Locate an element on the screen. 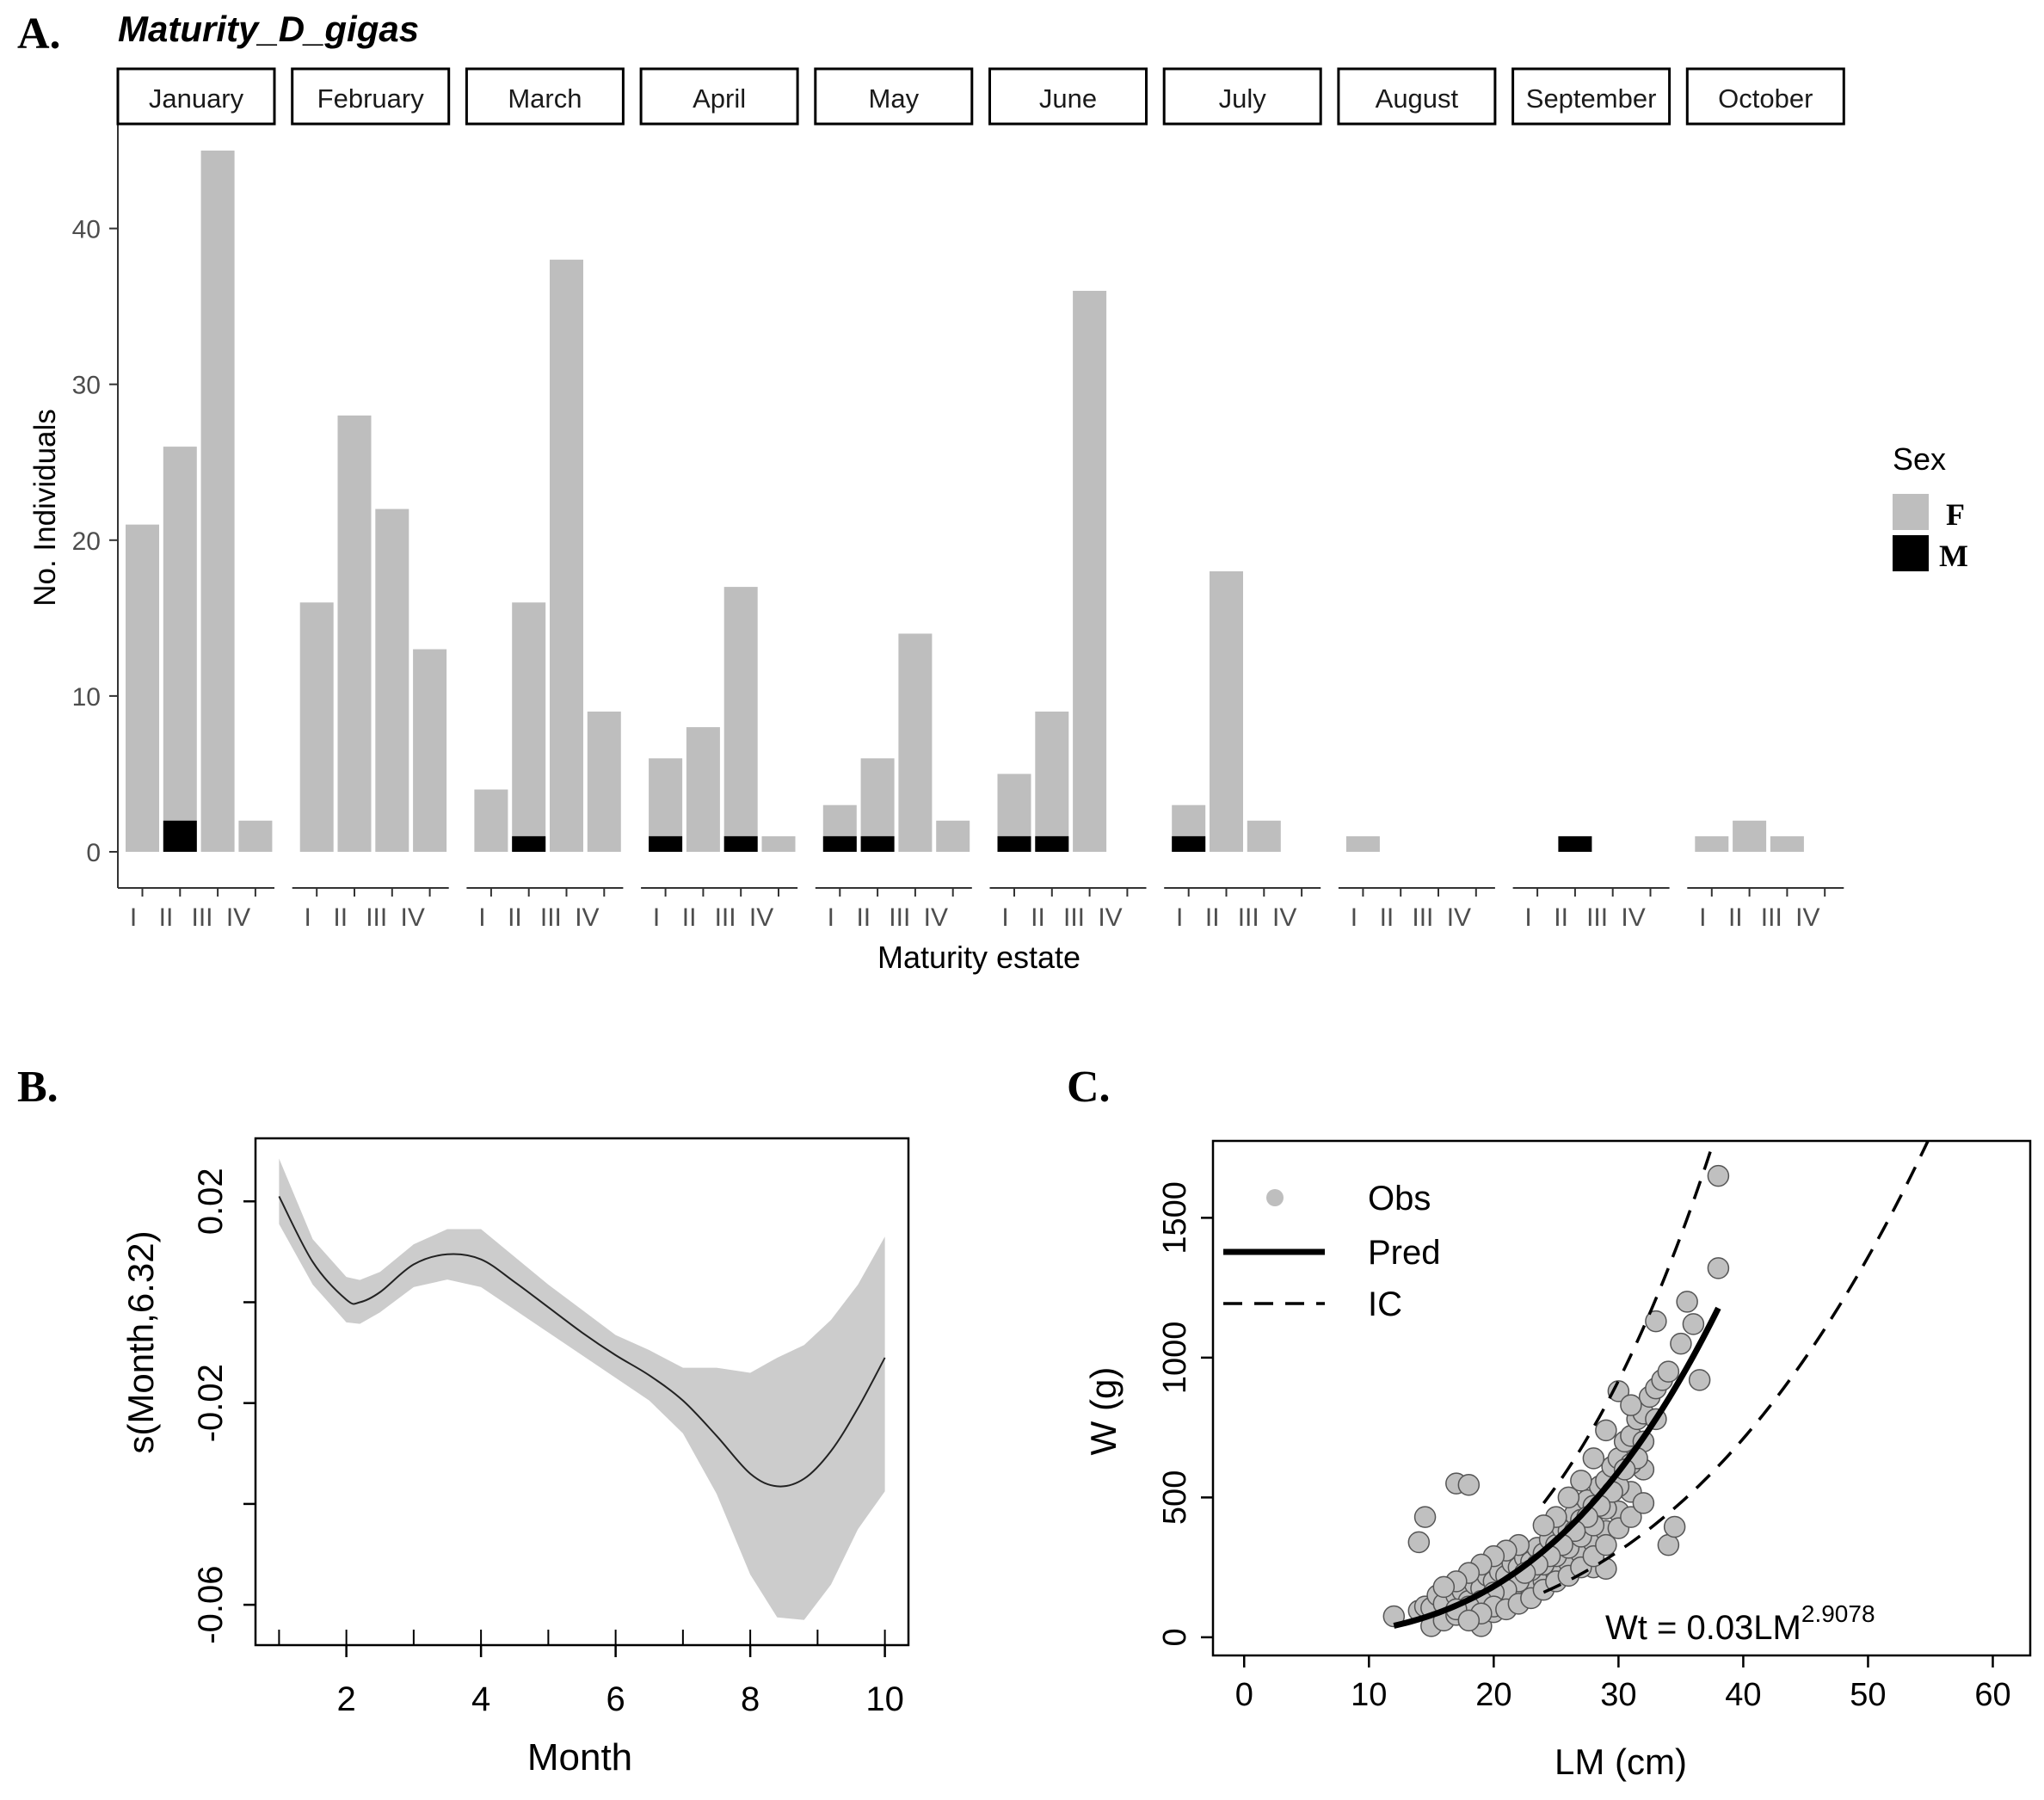 The width and height of the screenshot is (2044, 1800). model-lines is located at coordinates (1661, 1385).